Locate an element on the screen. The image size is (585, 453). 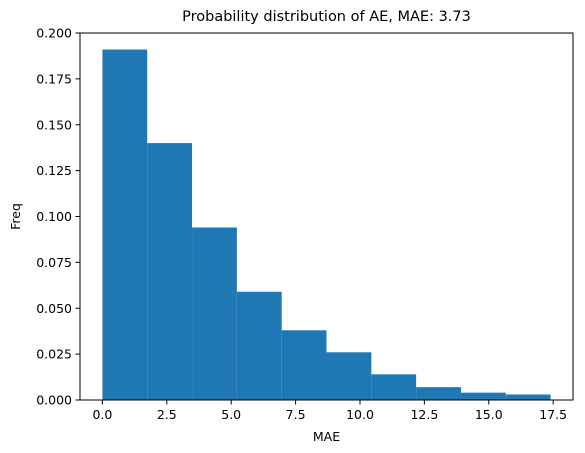
y-tick-label: 0.050 is located at coordinates (54, 308).